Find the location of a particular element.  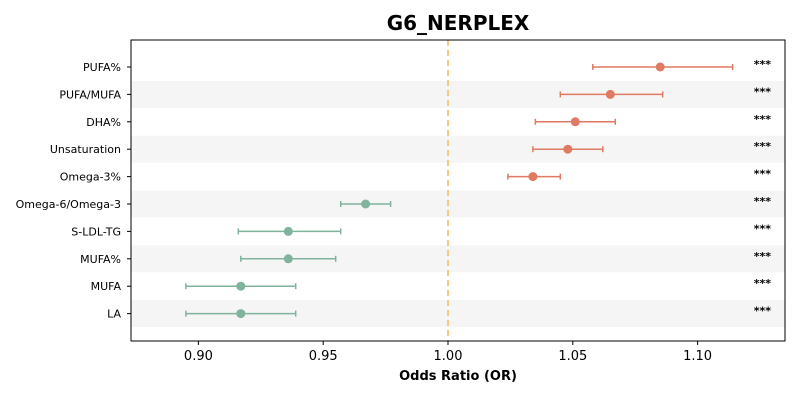

x-axis: 0.90 0.95 1.00 1.05 1.10 is located at coordinates (448, 352).